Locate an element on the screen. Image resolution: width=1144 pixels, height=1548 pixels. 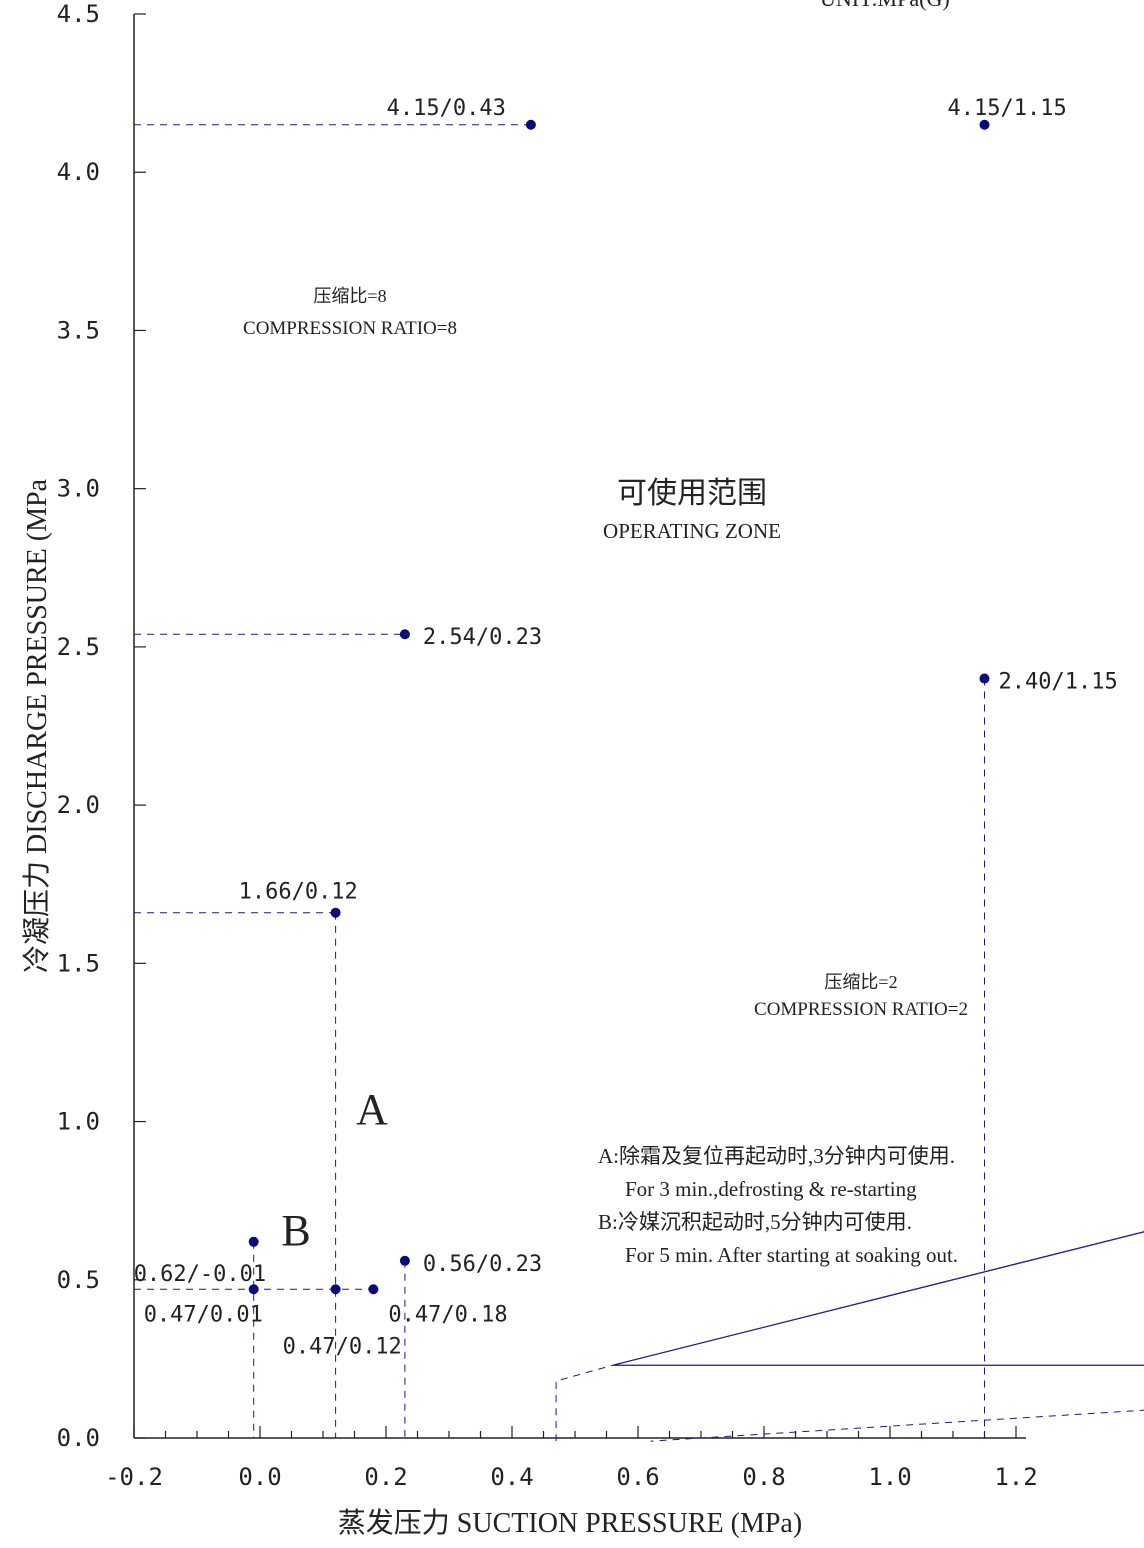
region-a-label: A is located at coordinates (372, 1109).